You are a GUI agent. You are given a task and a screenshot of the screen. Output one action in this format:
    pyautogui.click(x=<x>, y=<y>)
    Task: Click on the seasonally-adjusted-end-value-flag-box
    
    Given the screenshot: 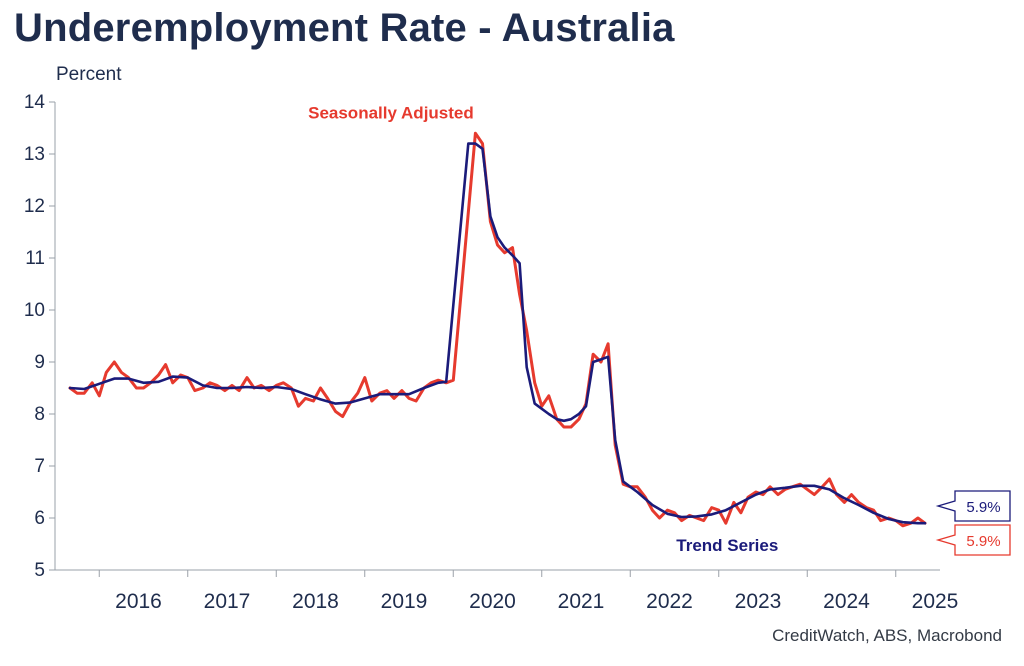 What is the action you would take?
    pyautogui.click(x=973, y=540)
    